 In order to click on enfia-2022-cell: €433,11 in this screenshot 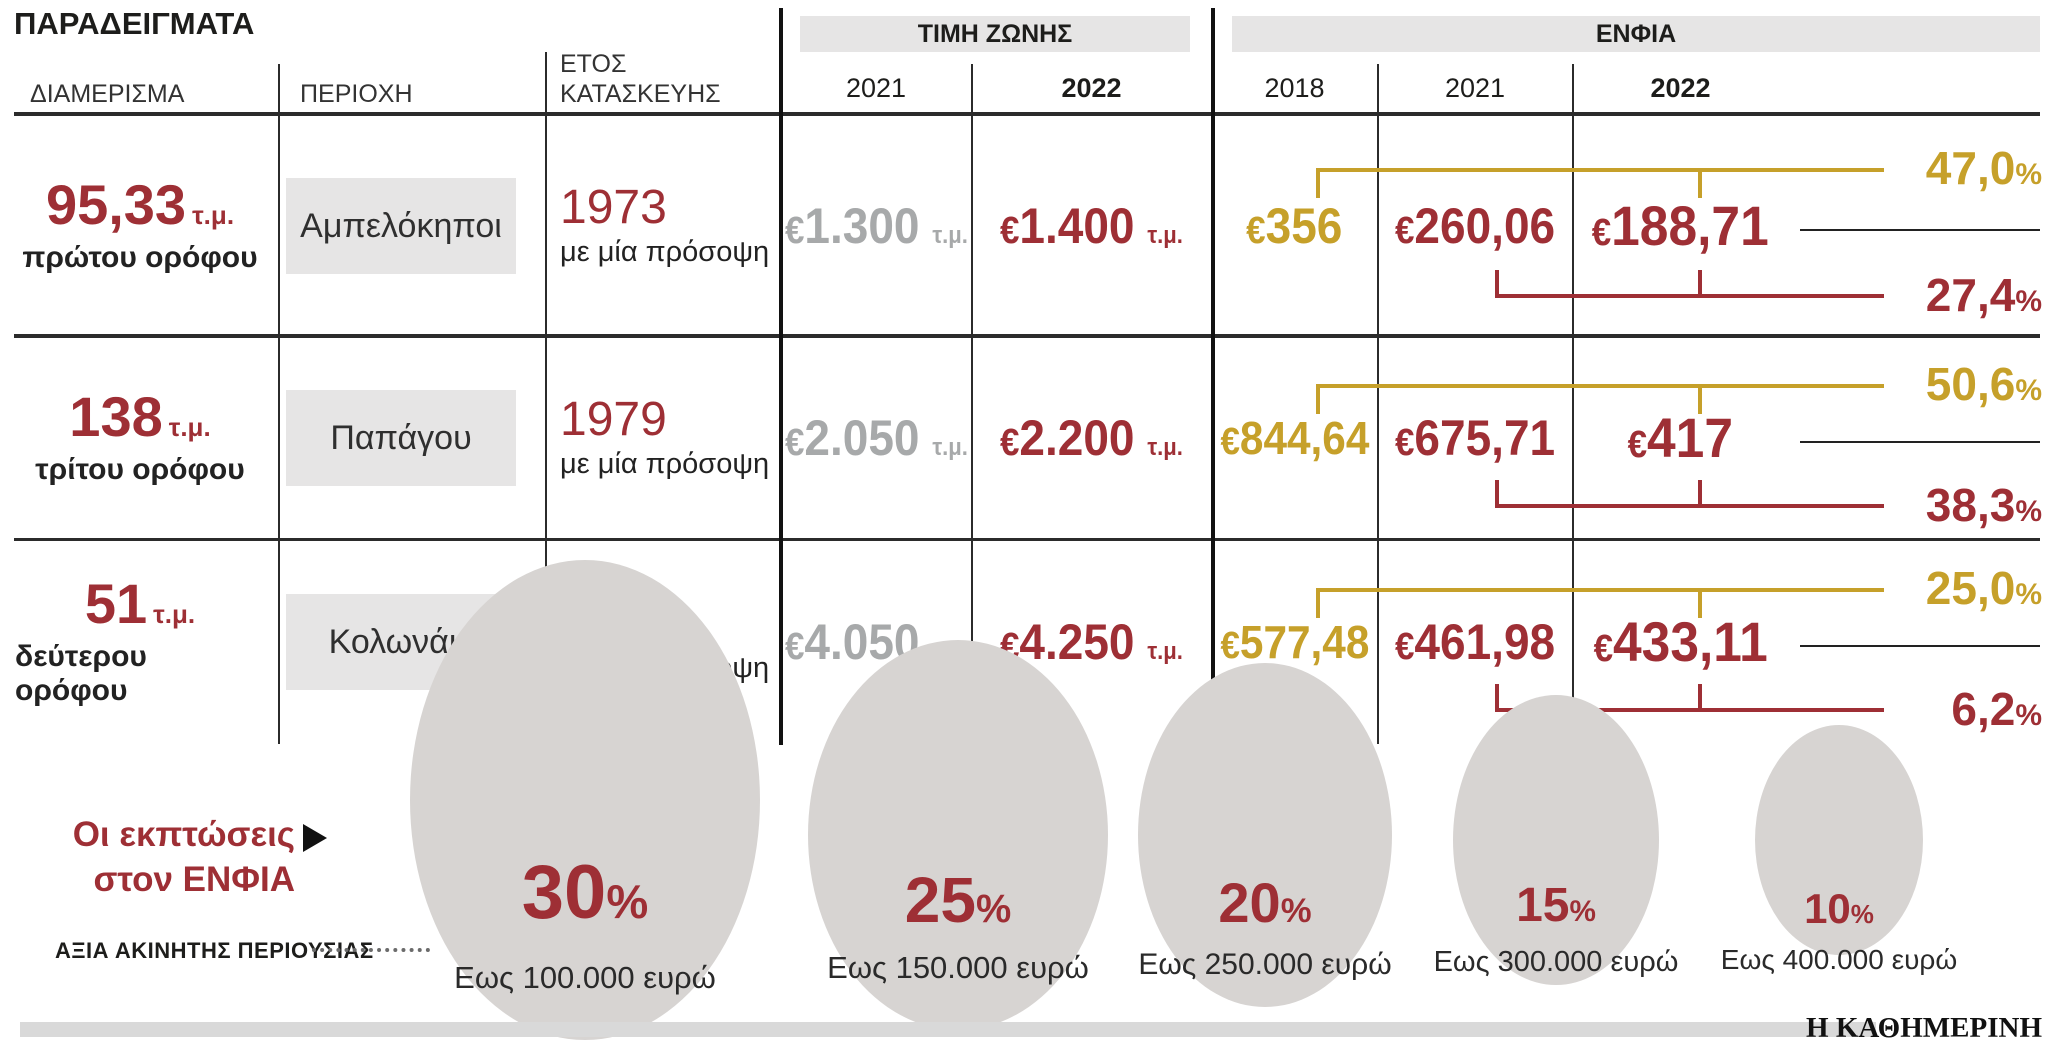, I will do `click(1680, 642)`.